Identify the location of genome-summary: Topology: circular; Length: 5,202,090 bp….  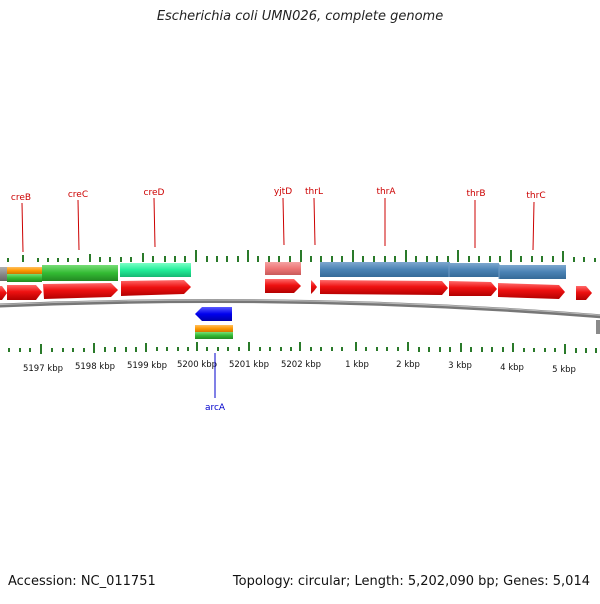
(411, 581).